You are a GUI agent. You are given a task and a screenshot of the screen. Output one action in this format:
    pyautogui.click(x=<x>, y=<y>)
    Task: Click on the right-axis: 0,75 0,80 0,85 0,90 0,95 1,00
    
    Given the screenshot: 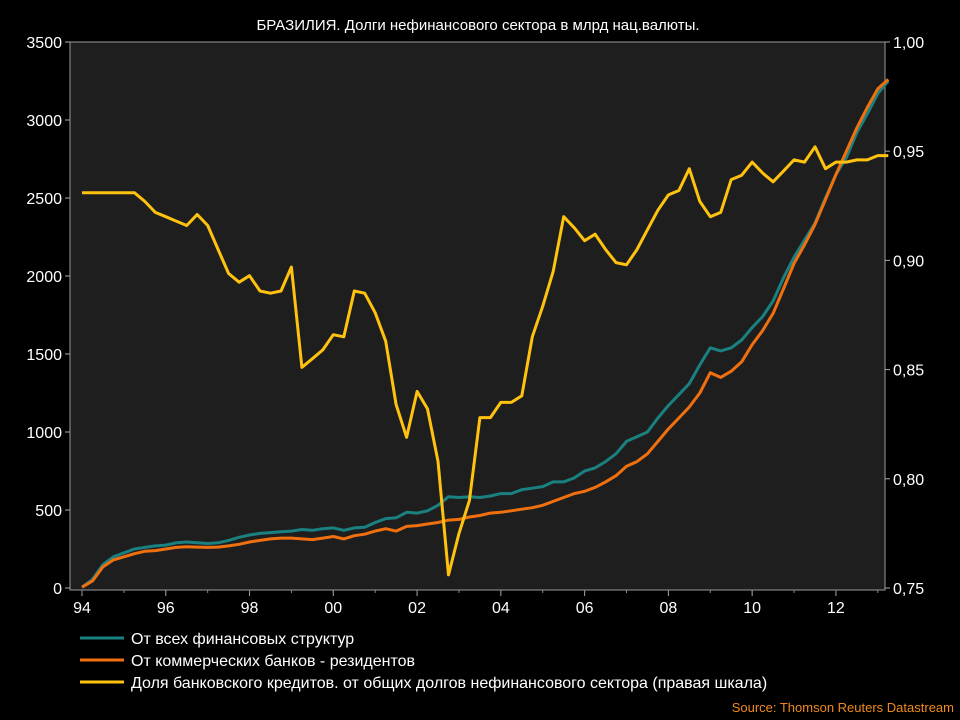 What is the action you would take?
    pyautogui.click(x=904, y=316)
    